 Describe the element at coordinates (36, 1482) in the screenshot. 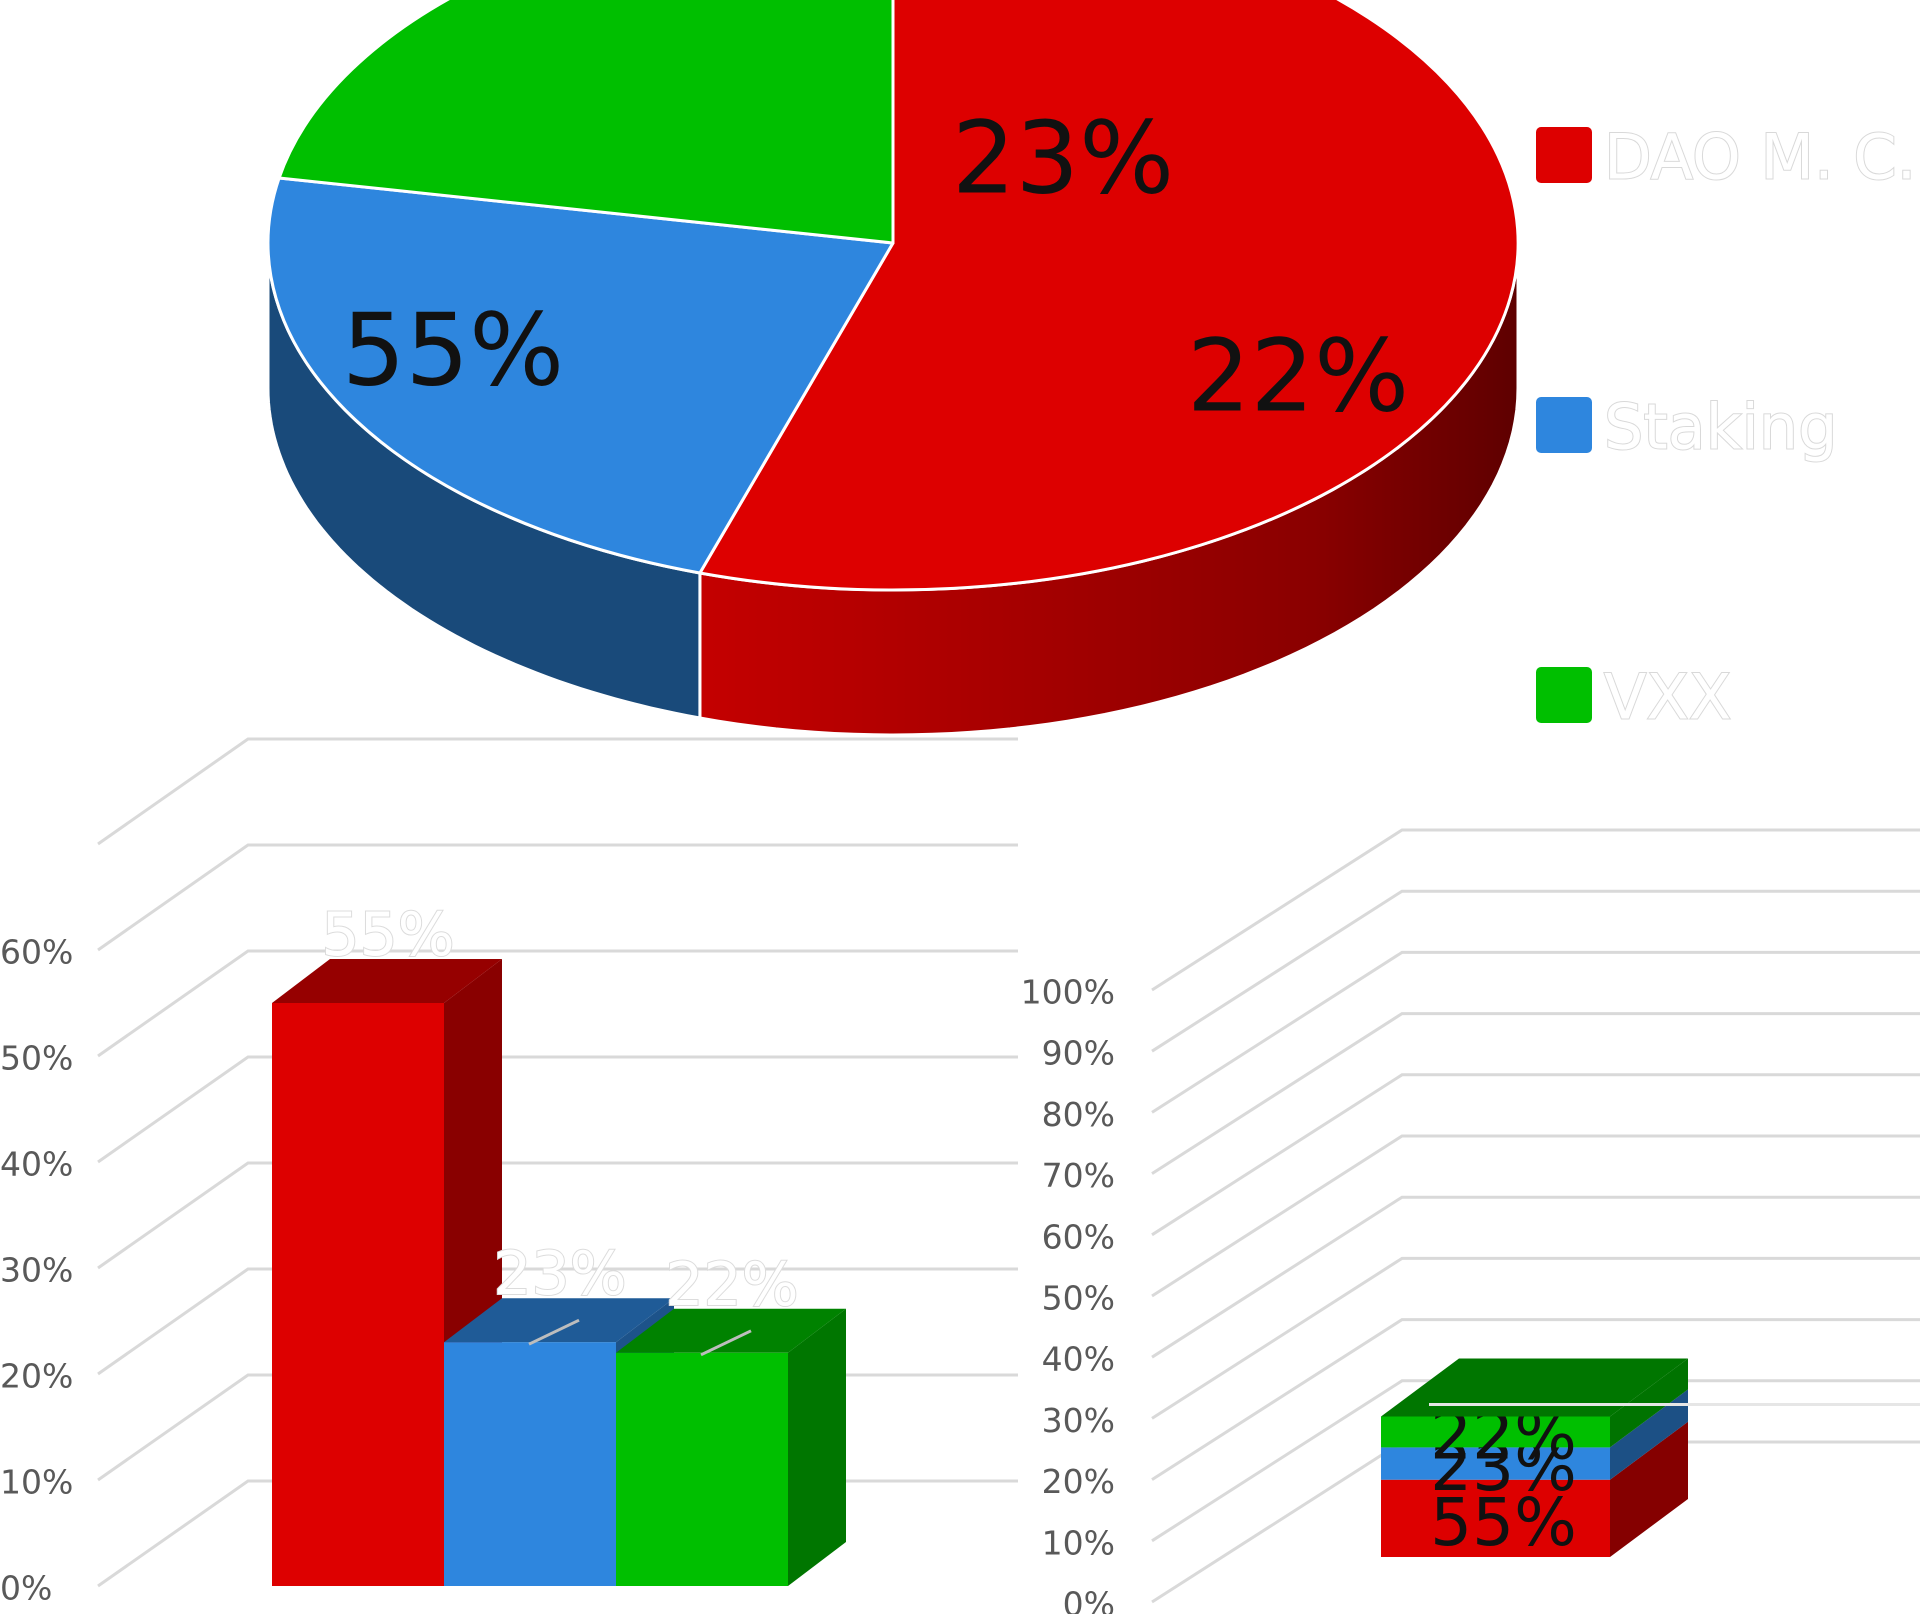

I see `bar-ytick-label: 10%` at that location.